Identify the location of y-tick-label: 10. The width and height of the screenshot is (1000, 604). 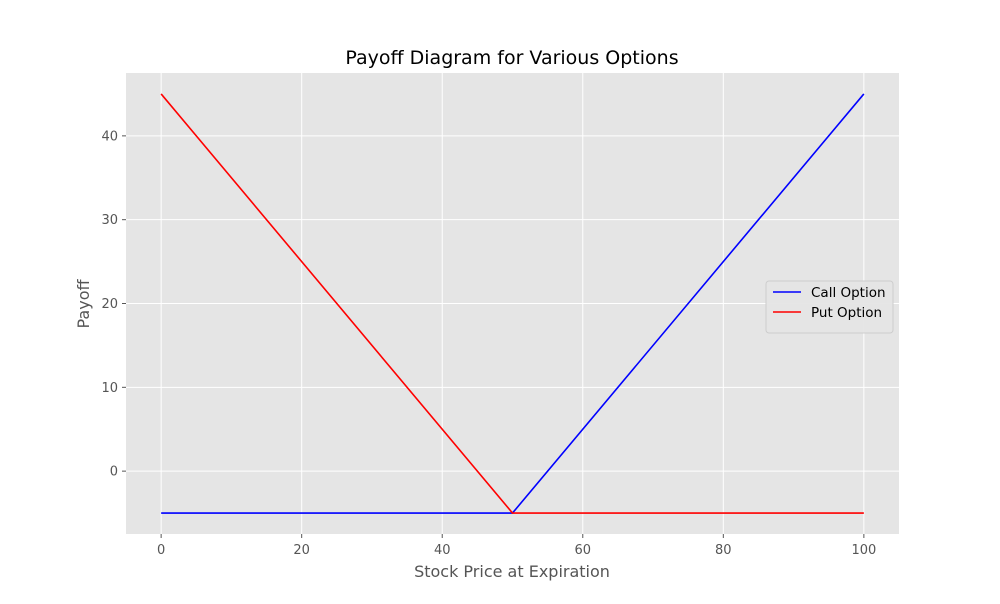
(109, 388).